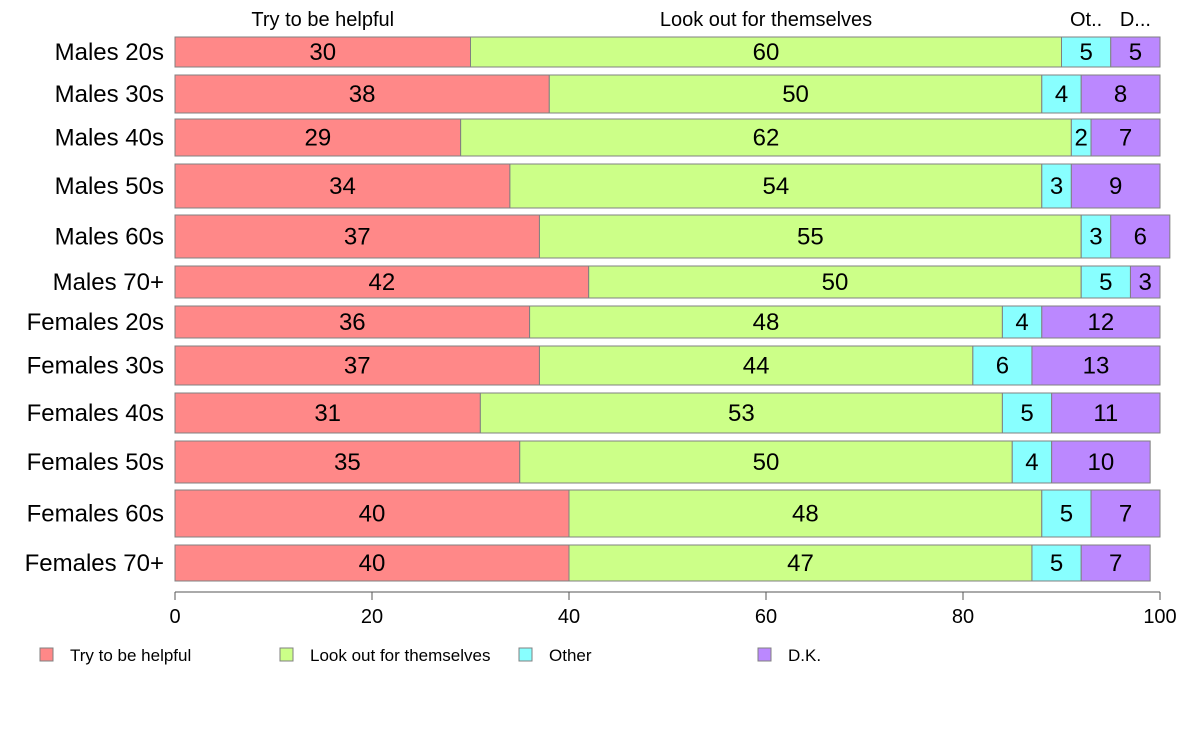  I want to click on data-label: 38, so click(362, 94).